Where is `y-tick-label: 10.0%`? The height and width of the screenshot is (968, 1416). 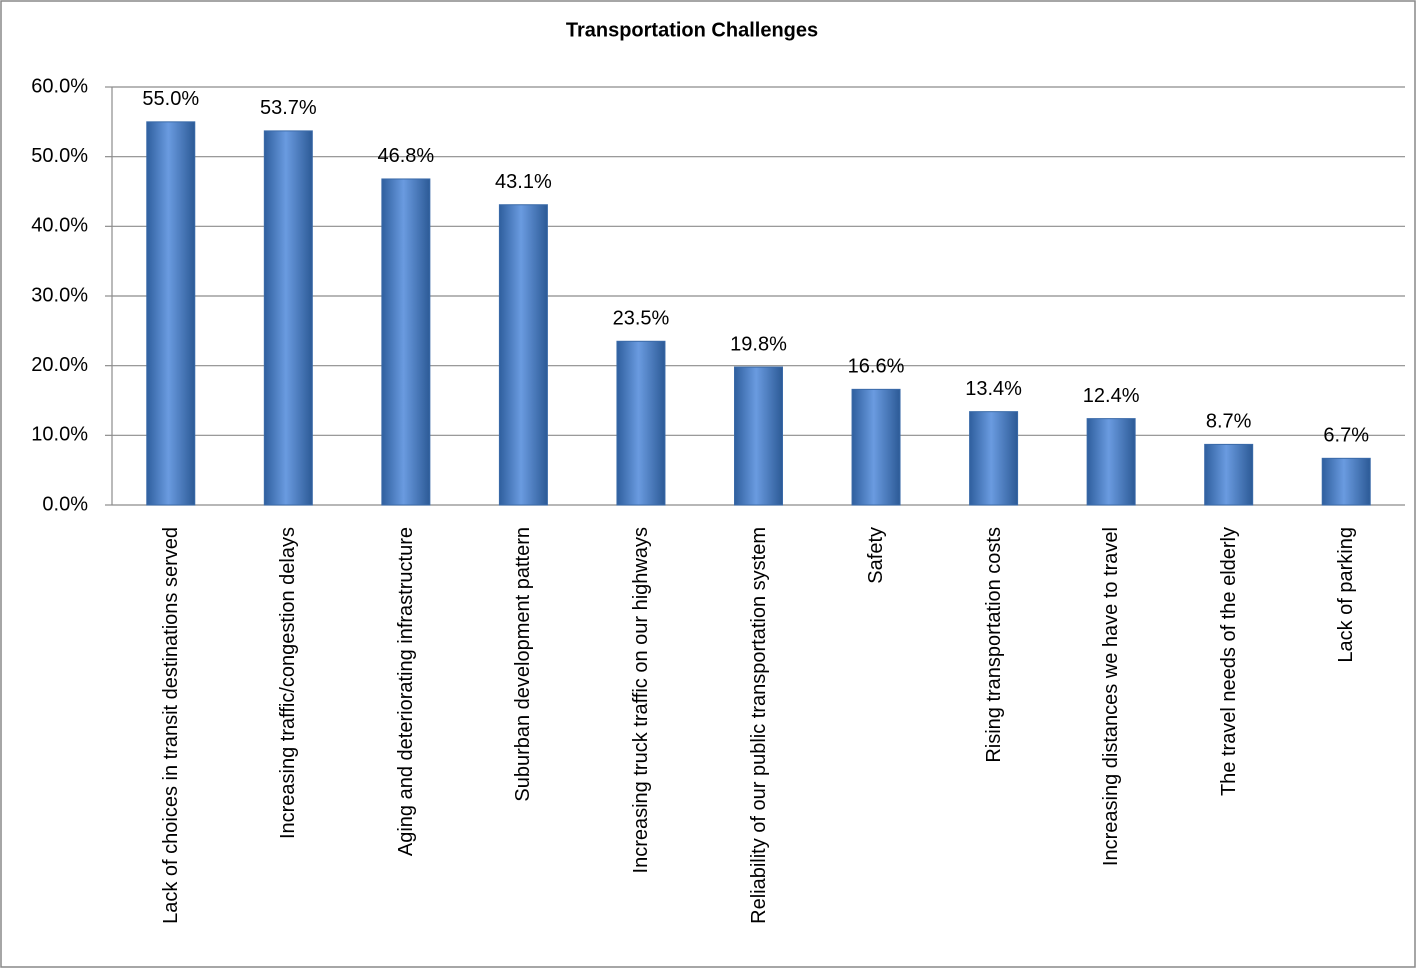 y-tick-label: 10.0% is located at coordinates (59, 435).